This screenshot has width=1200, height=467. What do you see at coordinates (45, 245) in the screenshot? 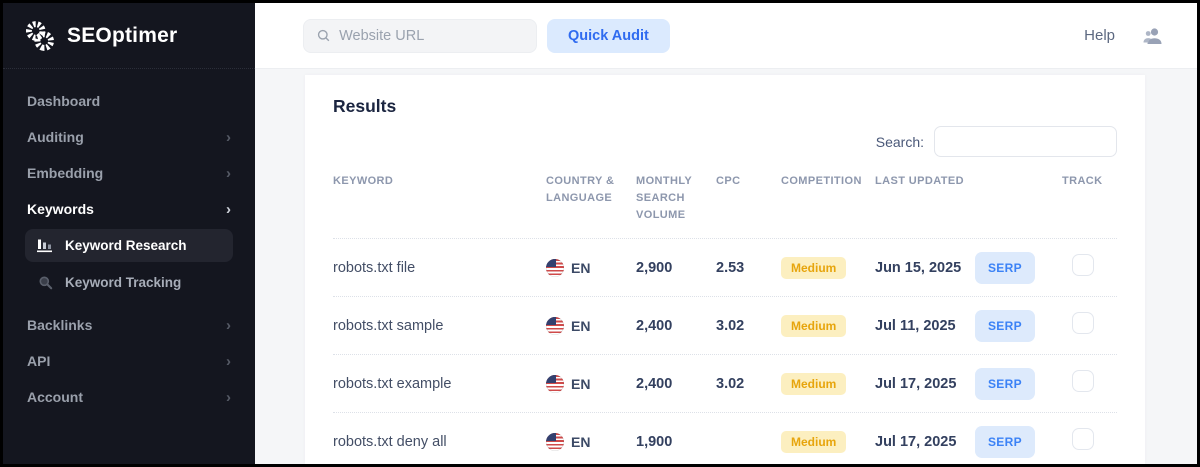
I see `bar-chart-icon` at bounding box center [45, 245].